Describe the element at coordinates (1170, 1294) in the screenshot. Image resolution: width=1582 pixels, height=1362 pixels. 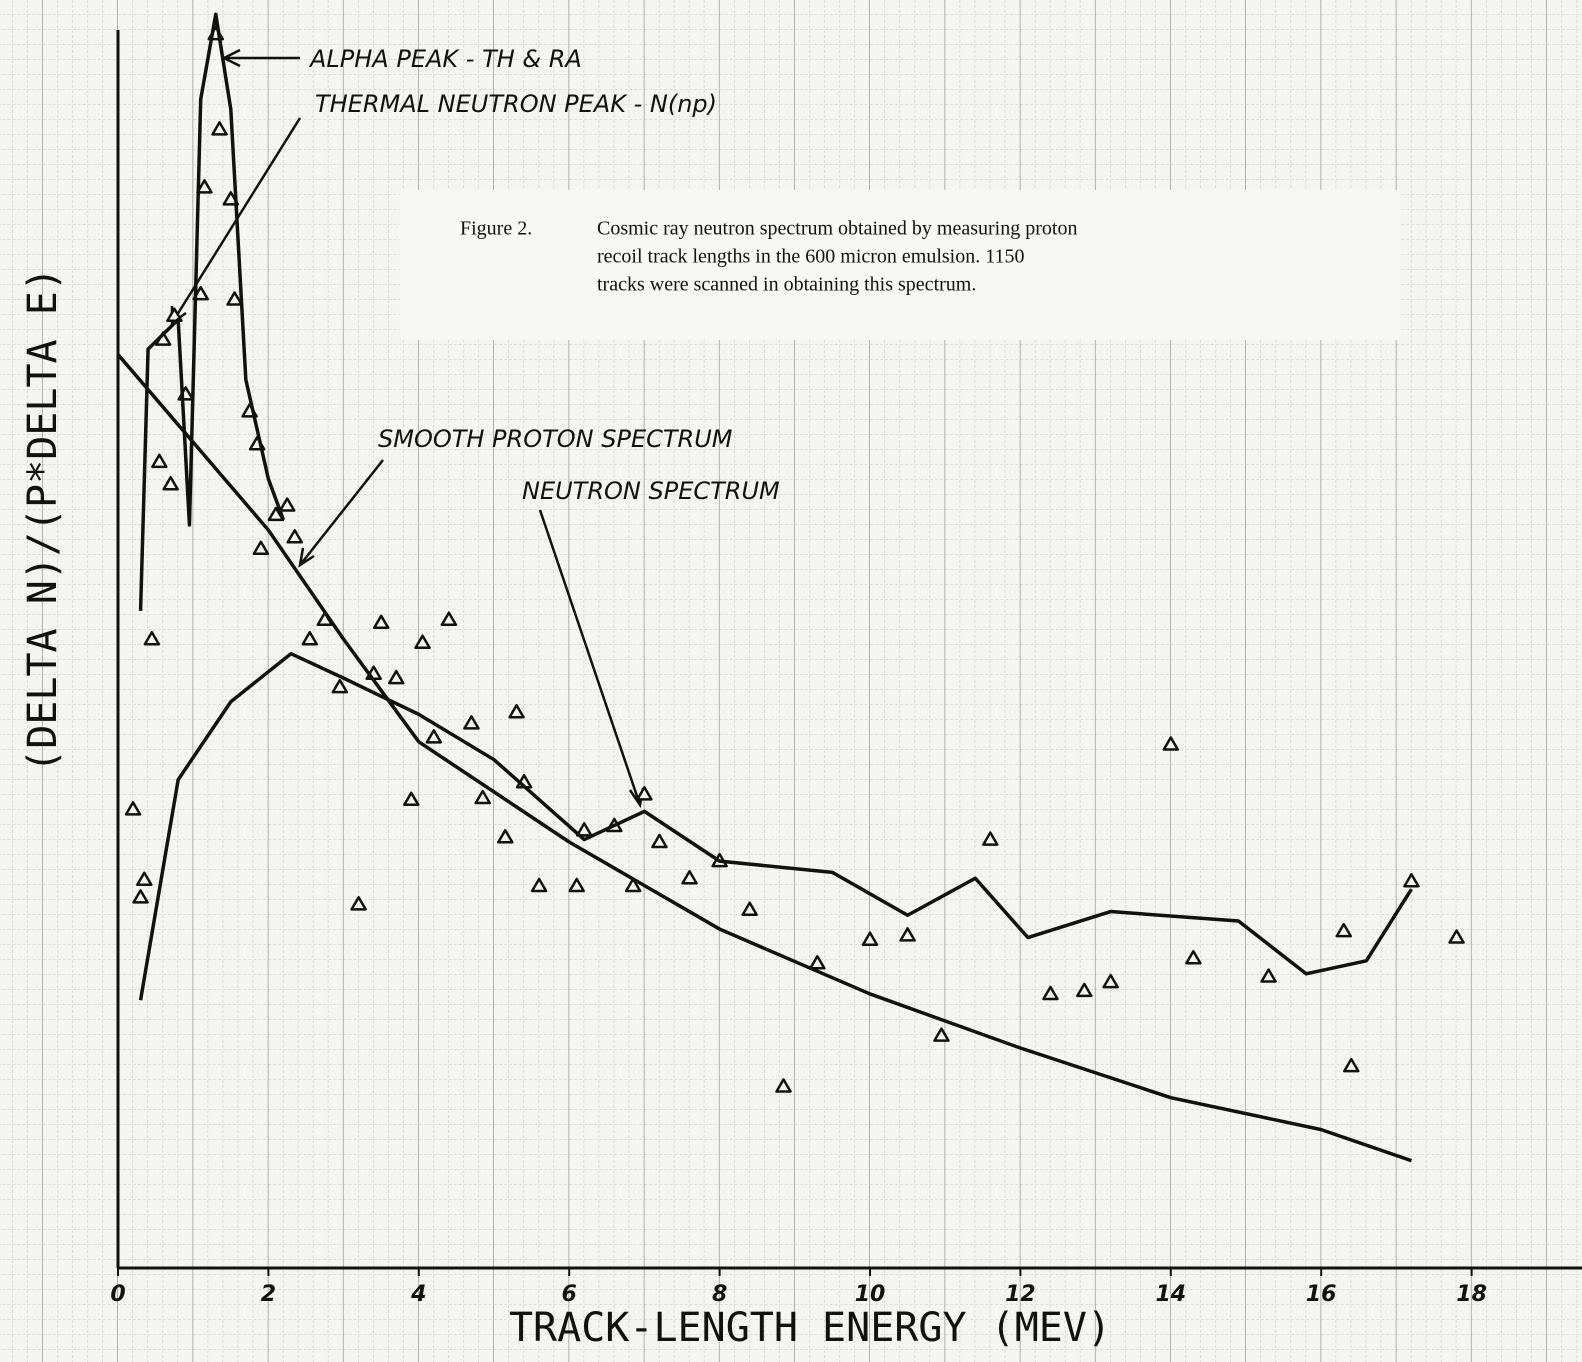
I see `x-tick-label: 14` at that location.